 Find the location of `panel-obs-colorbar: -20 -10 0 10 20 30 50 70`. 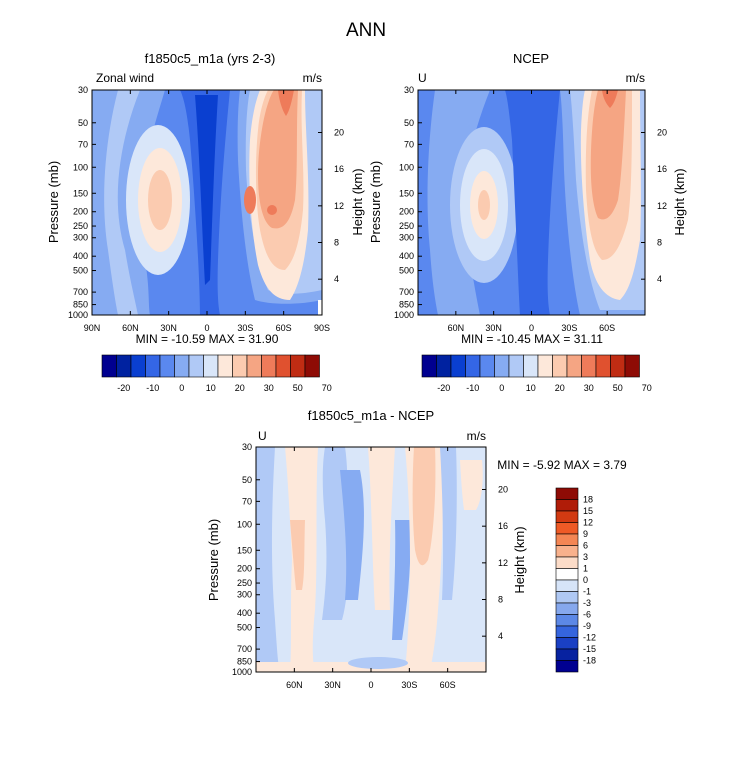

panel-obs-colorbar: -20 -10 0 10 20 30 50 70 is located at coordinates (536, 373).